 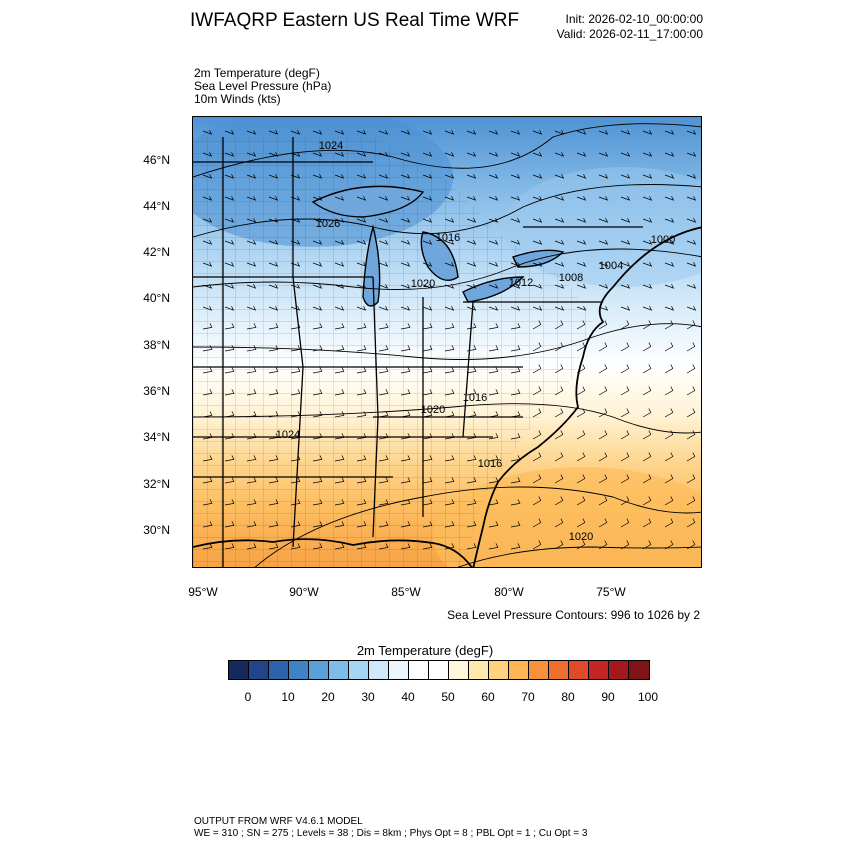 What do you see at coordinates (278, 821) in the screenshot?
I see `model-info-line1: OUTPUT FROM WRF V4.6.1 MODEL` at bounding box center [278, 821].